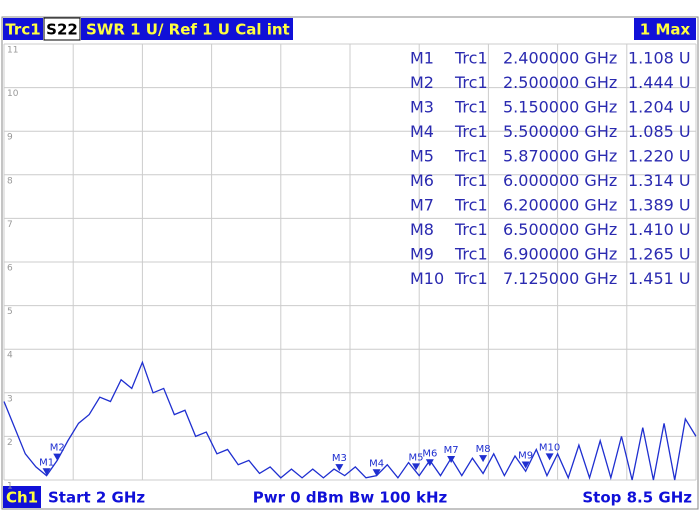  I want to click on param-label: S22, so click(62, 30).